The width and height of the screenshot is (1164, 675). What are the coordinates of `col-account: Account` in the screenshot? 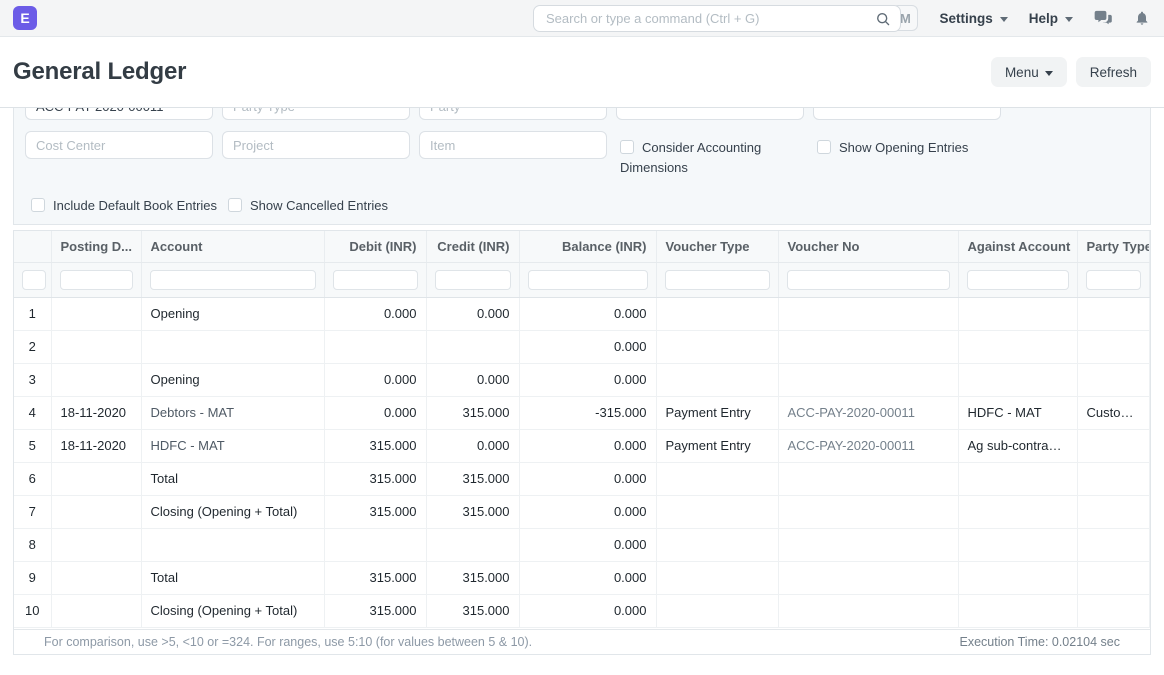 It's located at (233, 247).